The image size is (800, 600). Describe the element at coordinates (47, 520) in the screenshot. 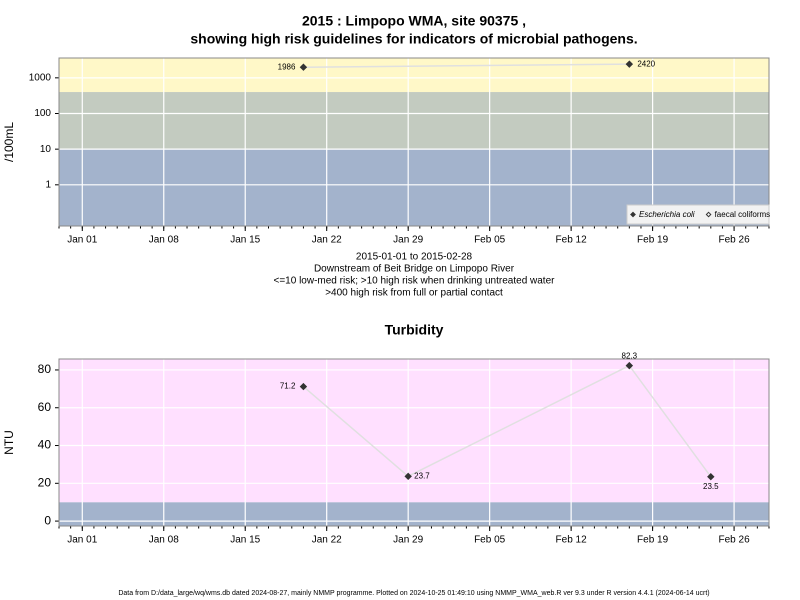

I see `y-tick-label: 0` at that location.